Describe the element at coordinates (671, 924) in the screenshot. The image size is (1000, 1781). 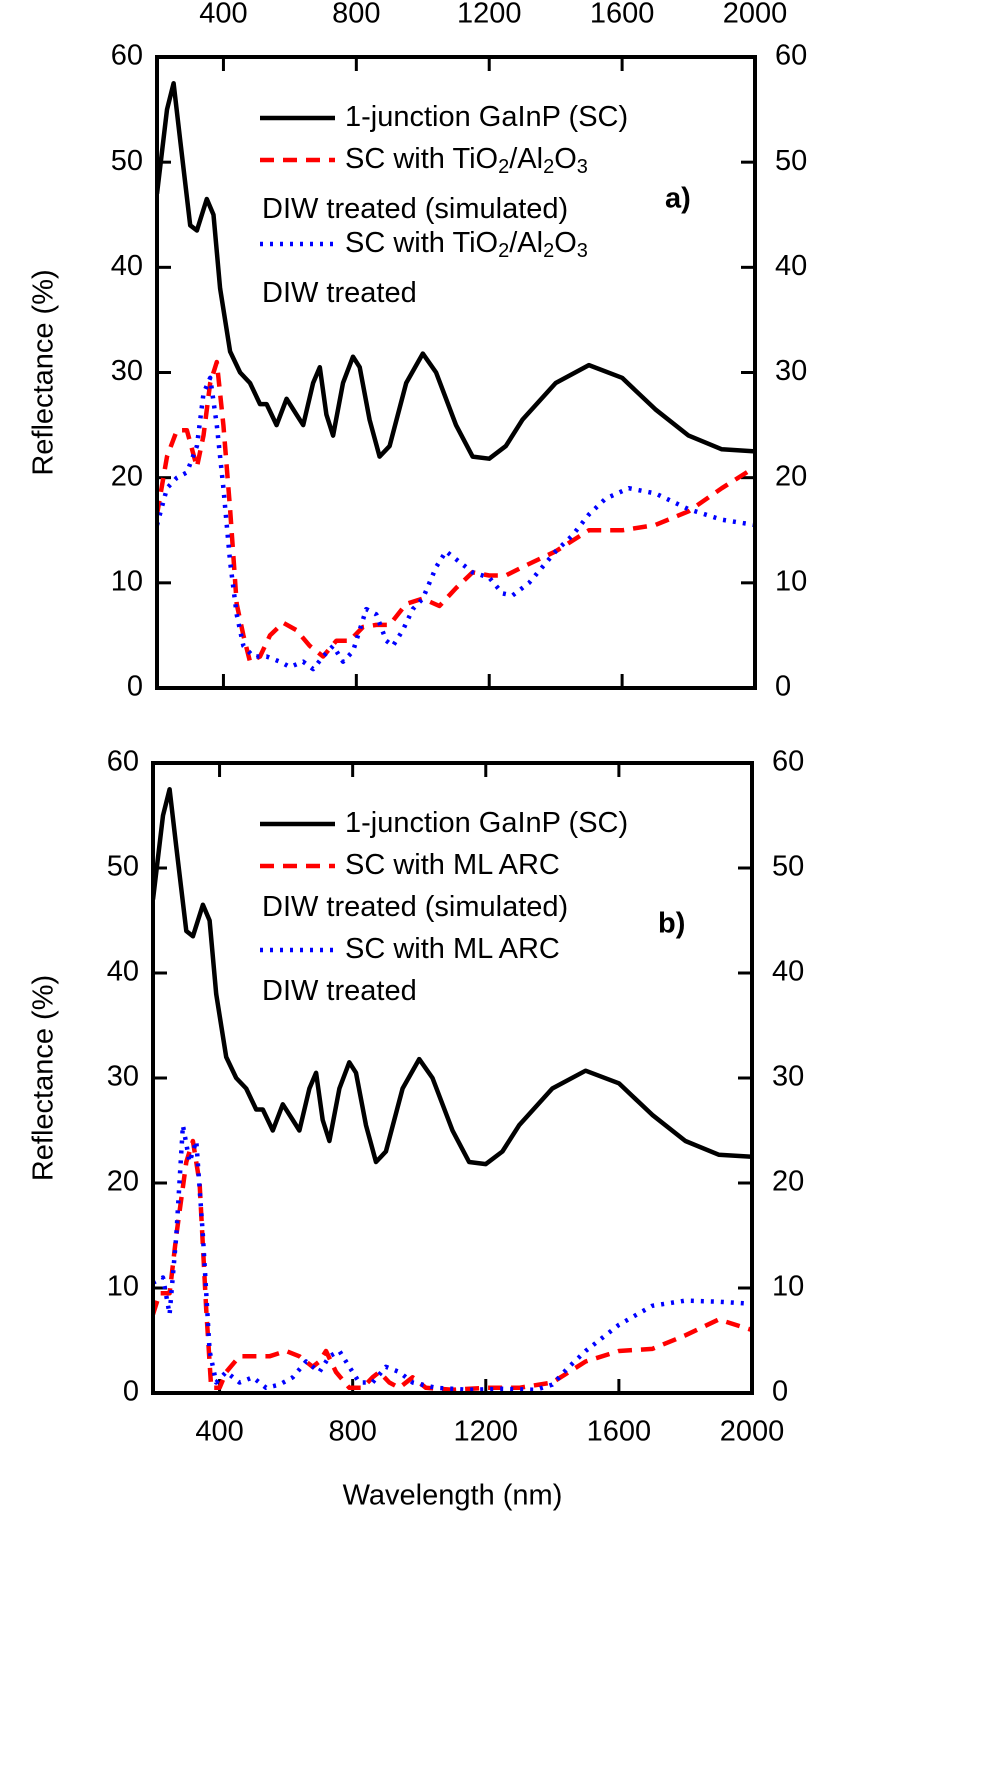
I see `panel-label: b)` at that location.